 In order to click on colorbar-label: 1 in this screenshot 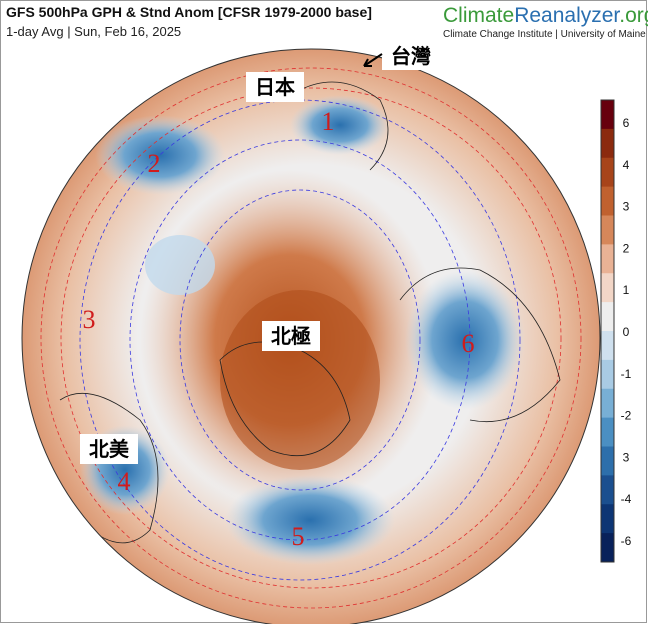, I will do `click(626, 290)`.